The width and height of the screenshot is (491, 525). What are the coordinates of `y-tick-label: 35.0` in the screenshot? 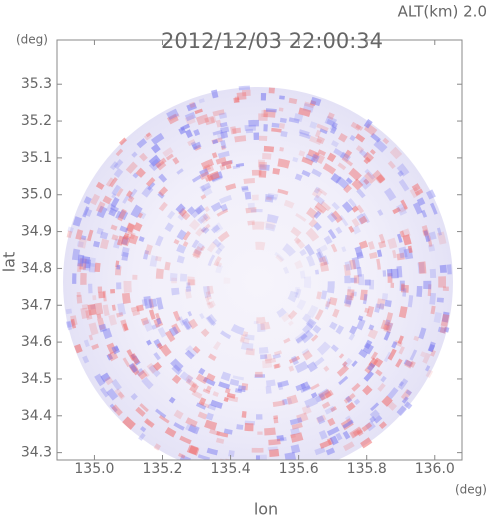 It's located at (36, 195).